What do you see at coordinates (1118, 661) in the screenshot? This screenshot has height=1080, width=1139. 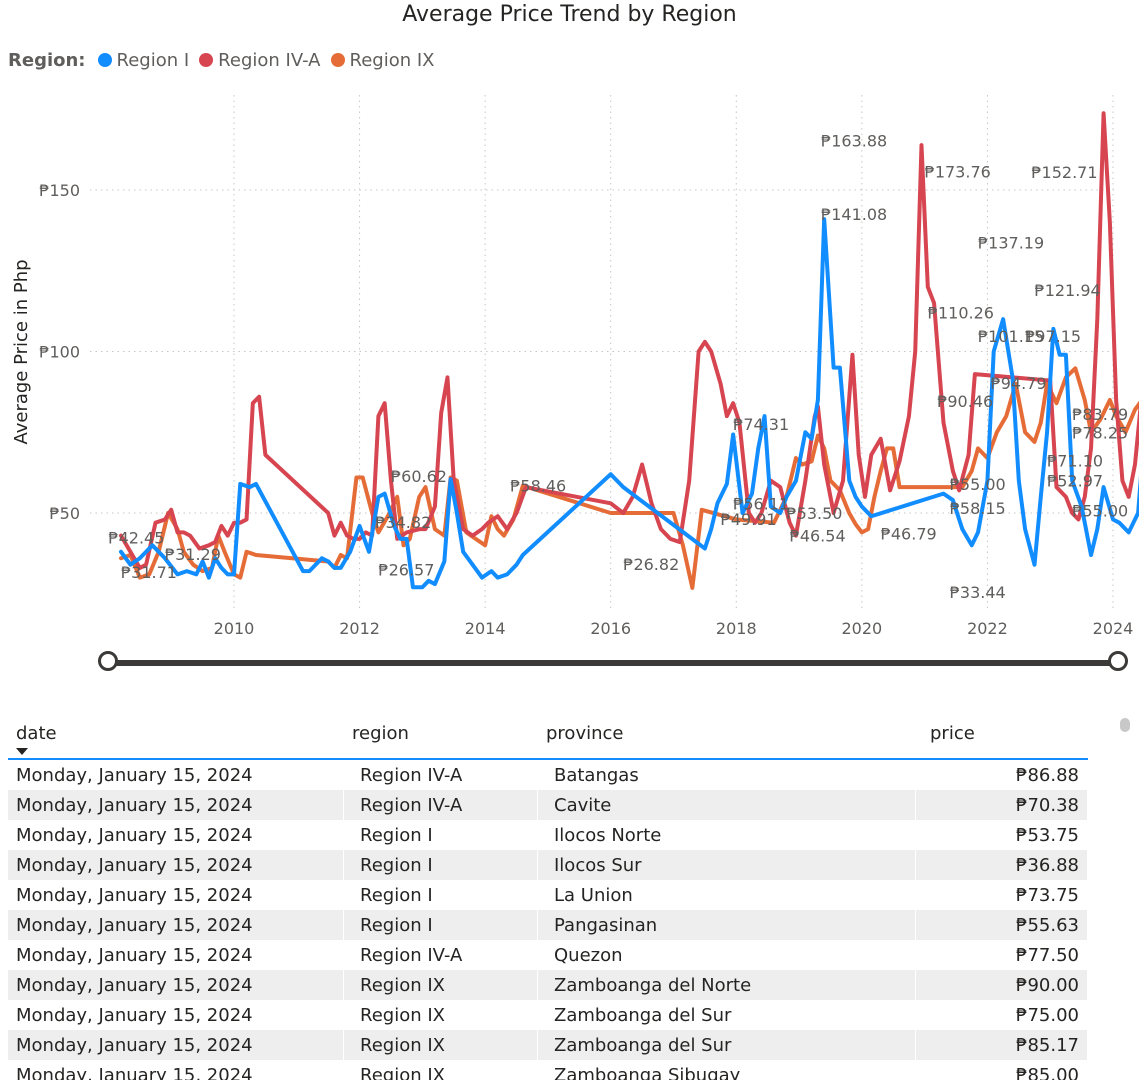 I see `slider-end-handle` at bounding box center [1118, 661].